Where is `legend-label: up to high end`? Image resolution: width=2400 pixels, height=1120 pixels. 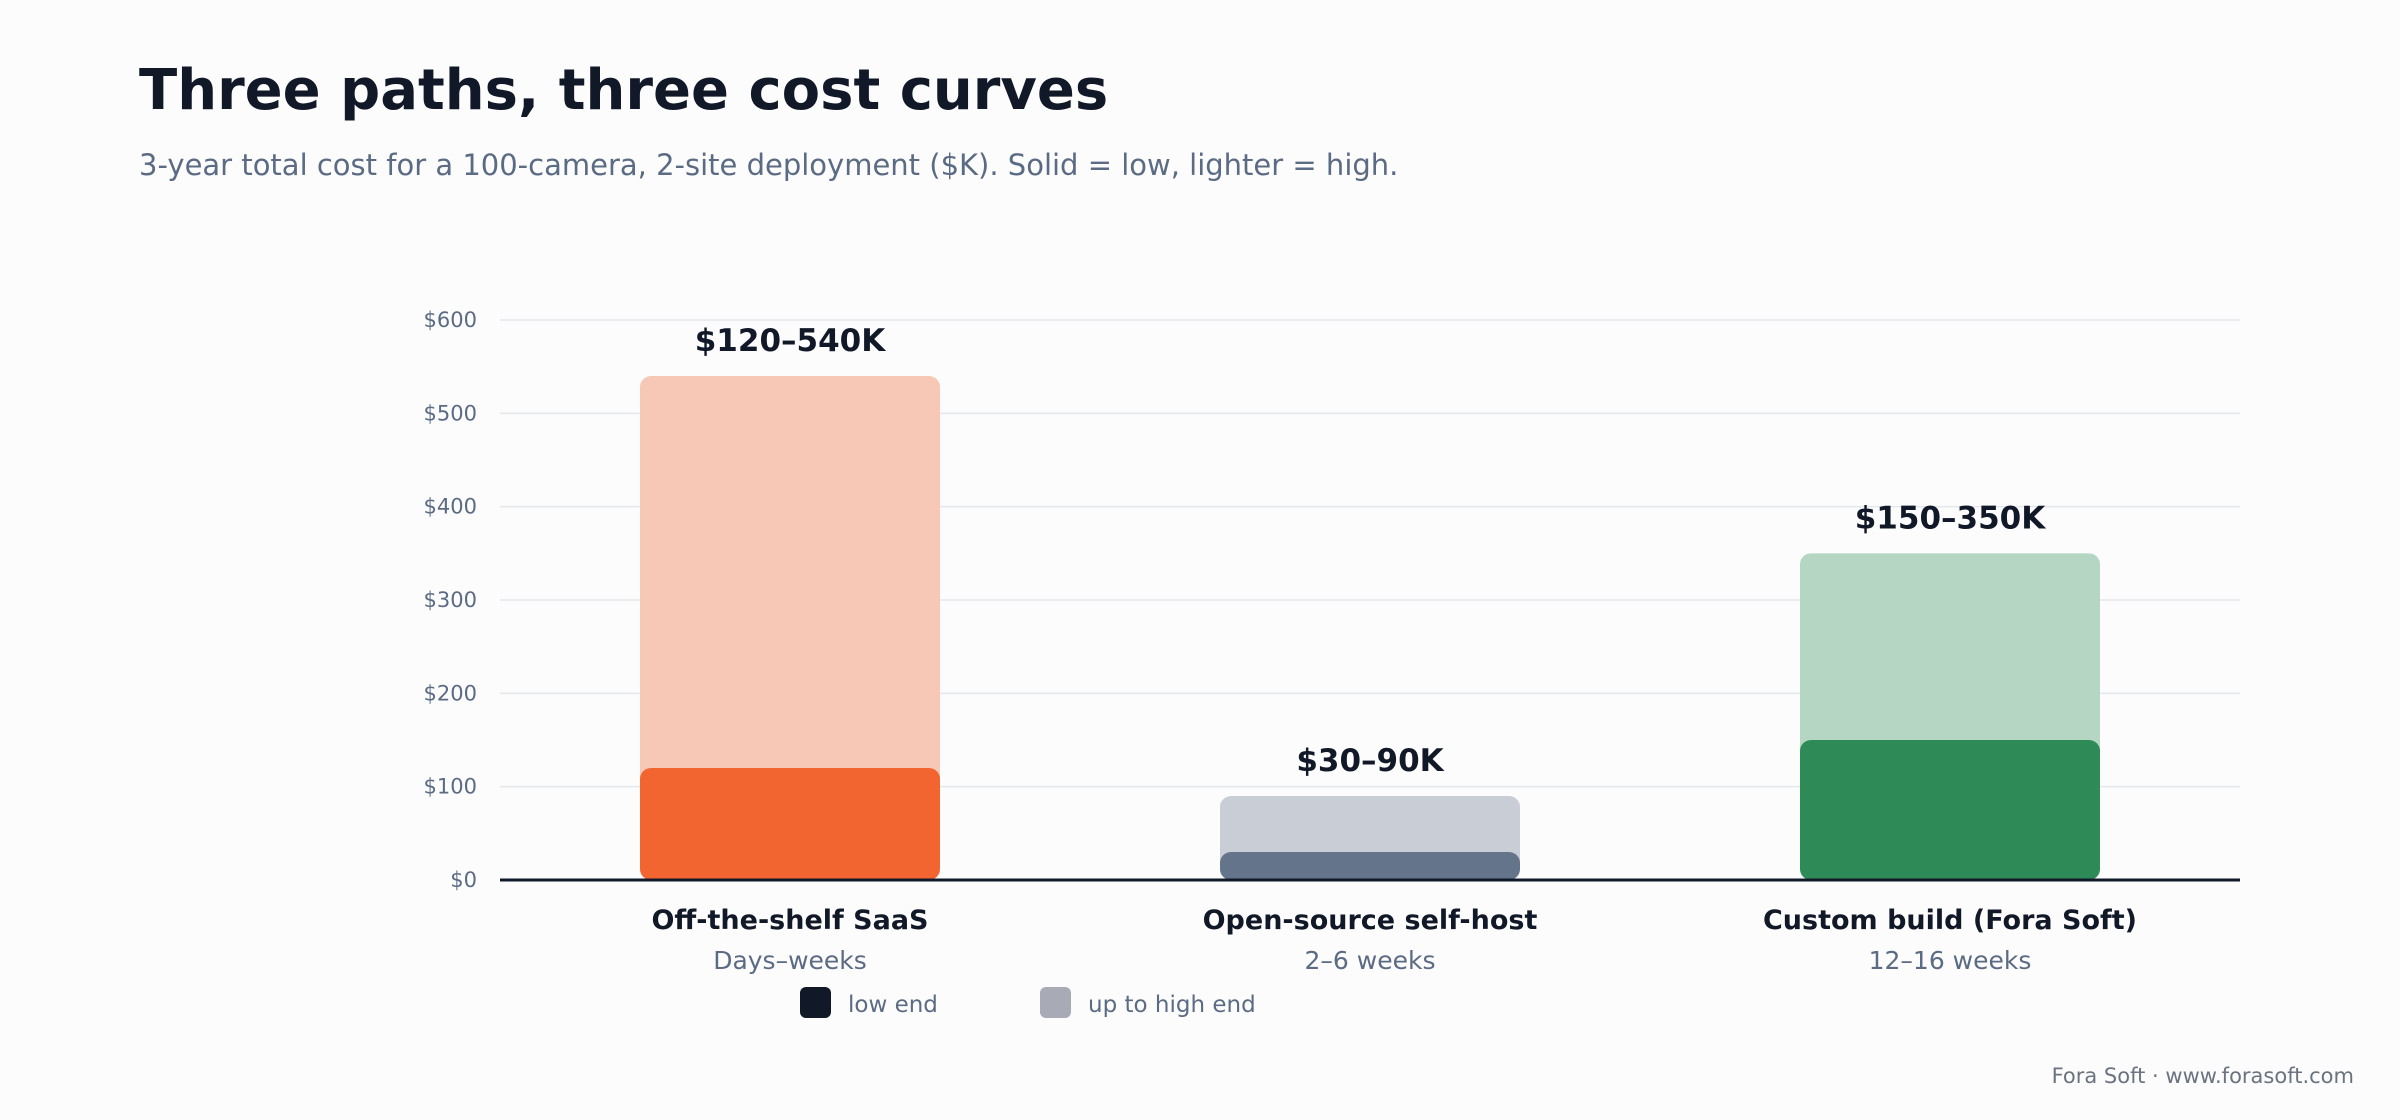
legend-label: up to high end is located at coordinates (1172, 1005).